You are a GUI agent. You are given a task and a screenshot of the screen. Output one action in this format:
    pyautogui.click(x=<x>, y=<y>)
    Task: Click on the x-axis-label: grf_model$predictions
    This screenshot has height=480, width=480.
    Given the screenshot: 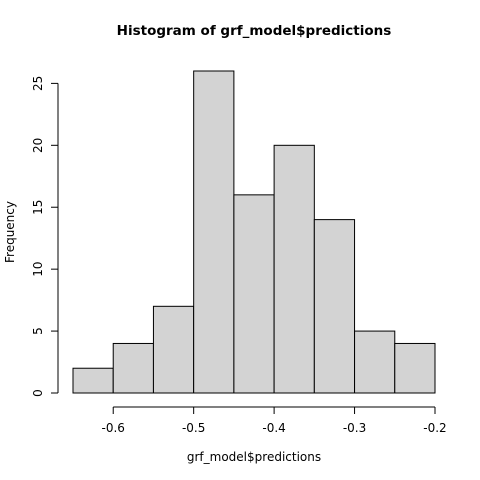 What is the action you would take?
    pyautogui.click(x=254, y=457)
    